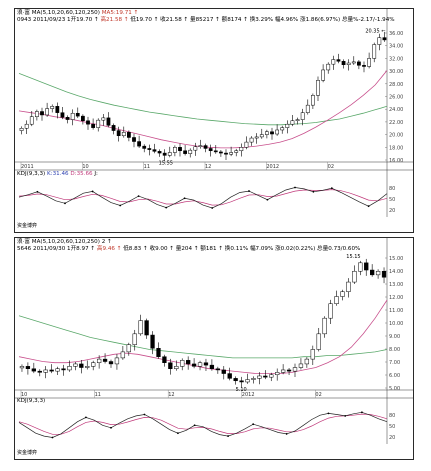 The height and width of the screenshot is (471, 431). What do you see at coordinates (96, 174) in the screenshot?
I see `top-kdj-j: J:` at bounding box center [96, 174].